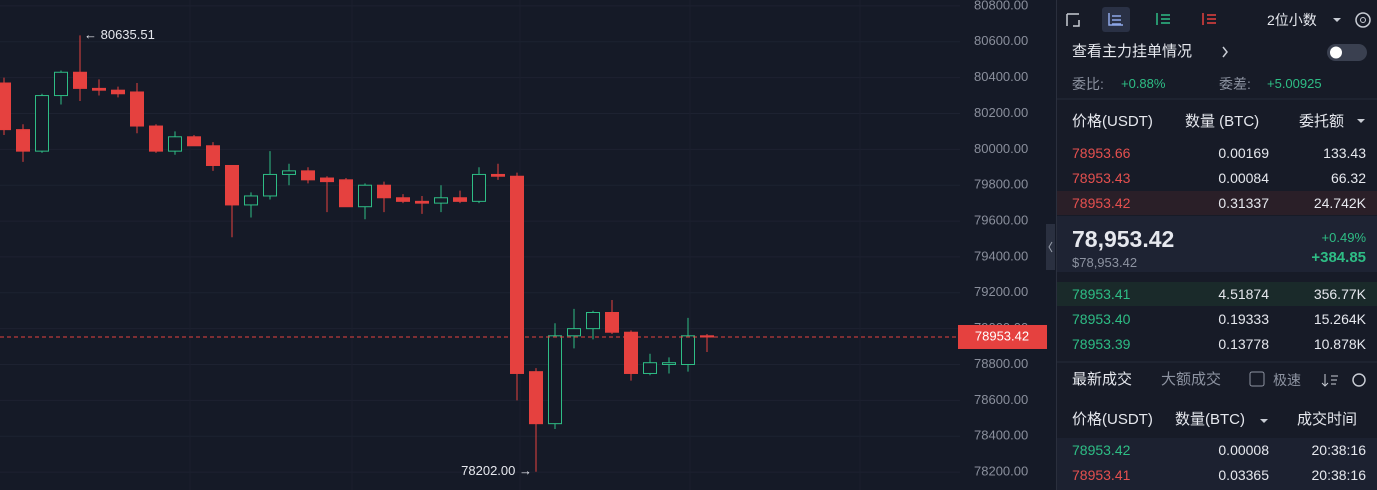  Describe the element at coordinates (1001, 471) in the screenshot. I see `y-tick-label: 78200.00` at that location.